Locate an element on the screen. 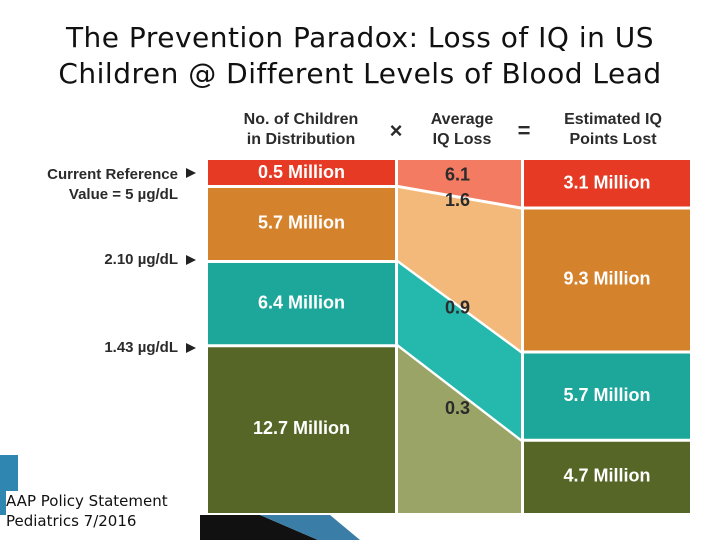  header-children-line-2: in Distribution is located at coordinates (301, 139).